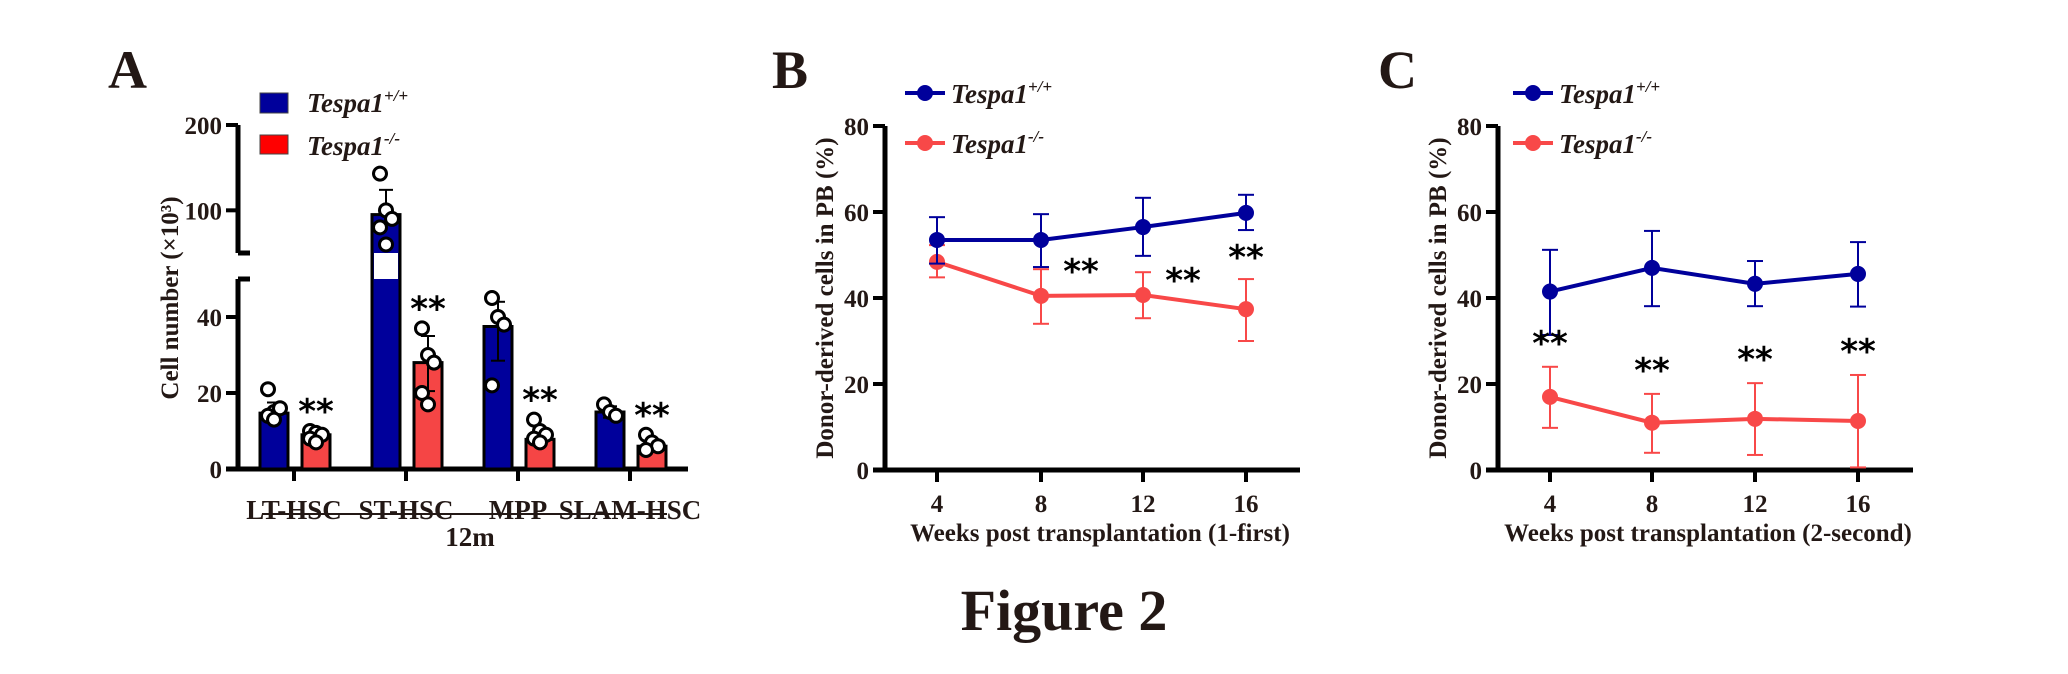 The height and width of the screenshot is (674, 2068). Describe the element at coordinates (386, 266) in the screenshot. I see `bar-axis-break-gap` at that location.